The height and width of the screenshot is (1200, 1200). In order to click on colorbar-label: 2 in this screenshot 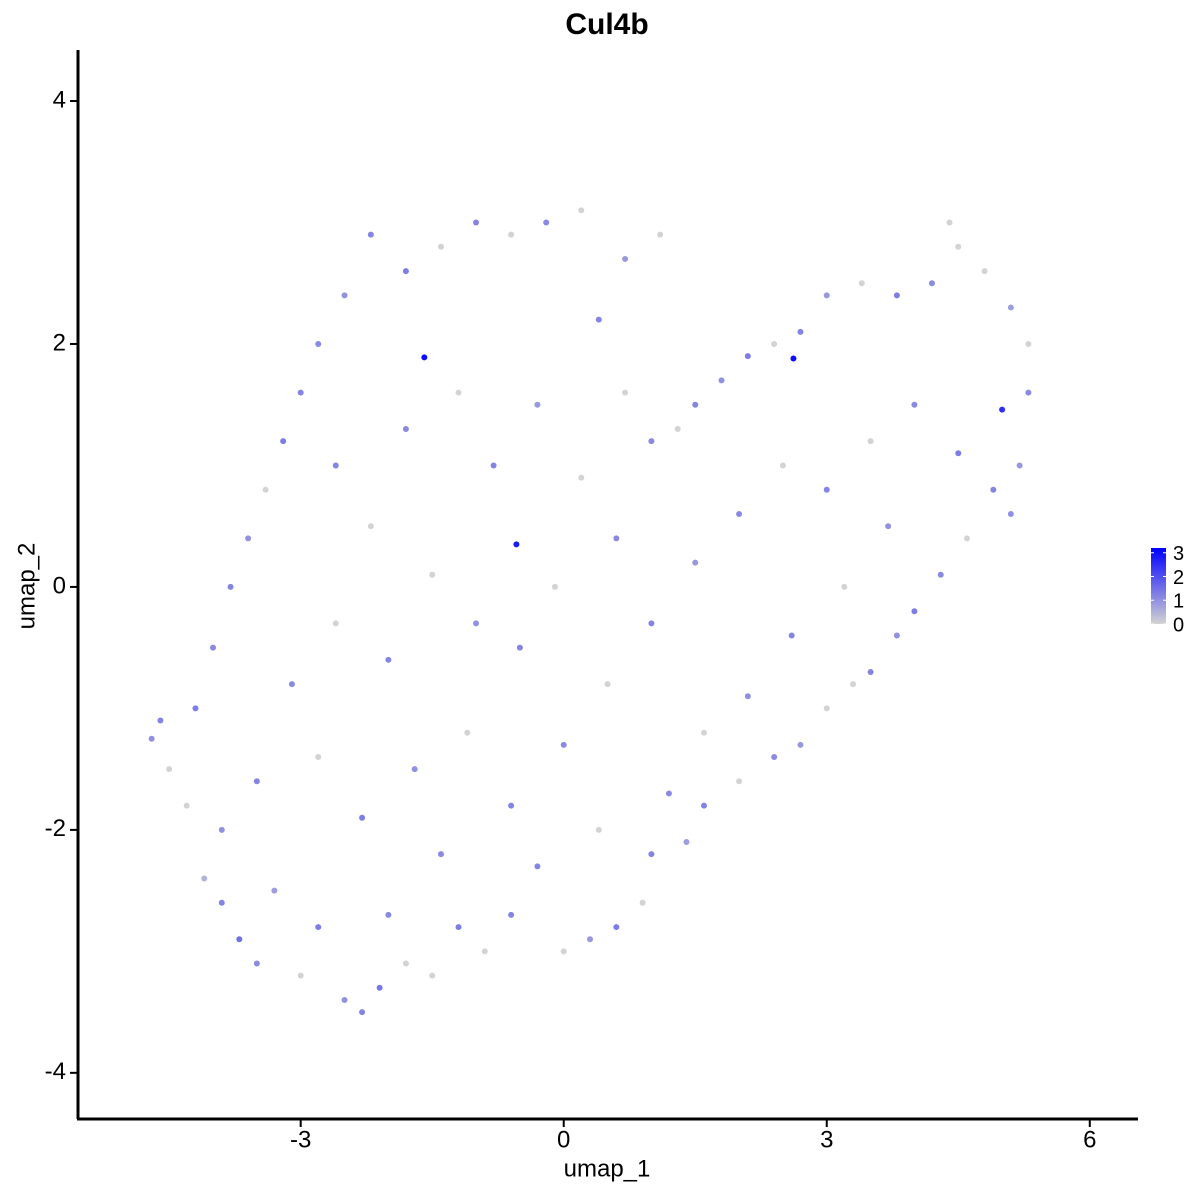, I will do `click(1178, 578)`.